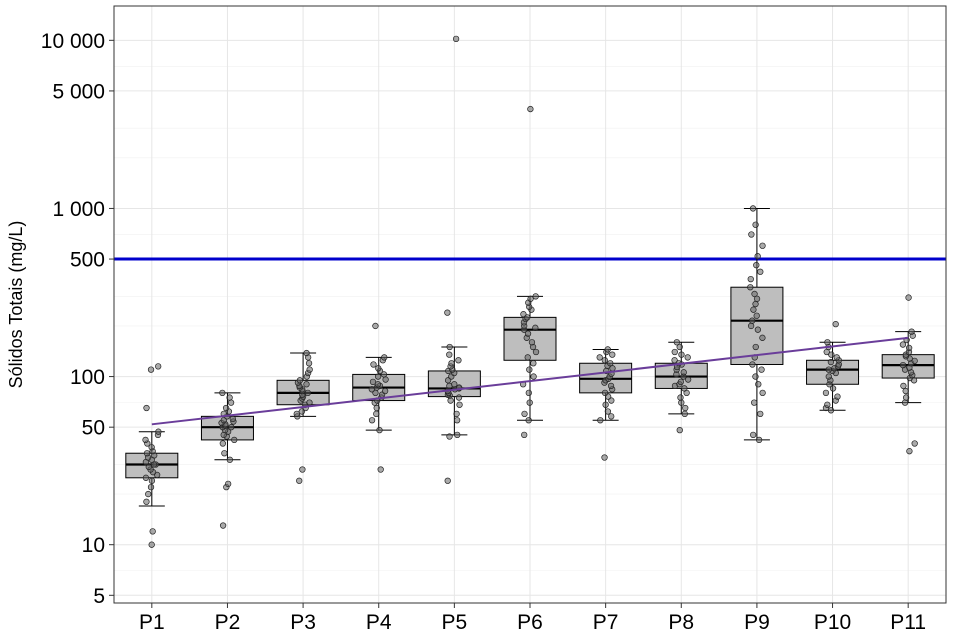 The height and width of the screenshot is (639, 960). I want to click on y-tick-label: 500, so click(87, 260).